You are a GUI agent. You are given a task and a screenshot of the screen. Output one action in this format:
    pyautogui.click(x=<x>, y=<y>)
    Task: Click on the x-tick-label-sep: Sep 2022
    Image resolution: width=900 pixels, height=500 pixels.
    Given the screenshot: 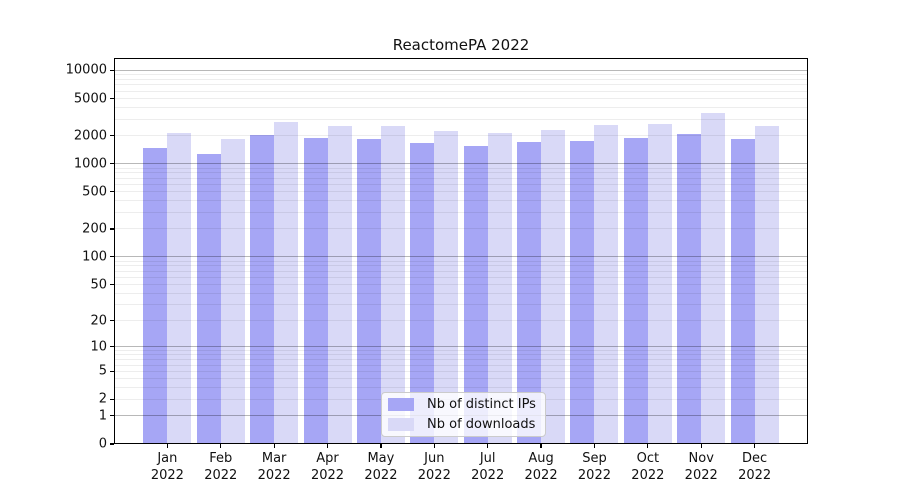 What is the action you would take?
    pyautogui.click(x=594, y=467)
    